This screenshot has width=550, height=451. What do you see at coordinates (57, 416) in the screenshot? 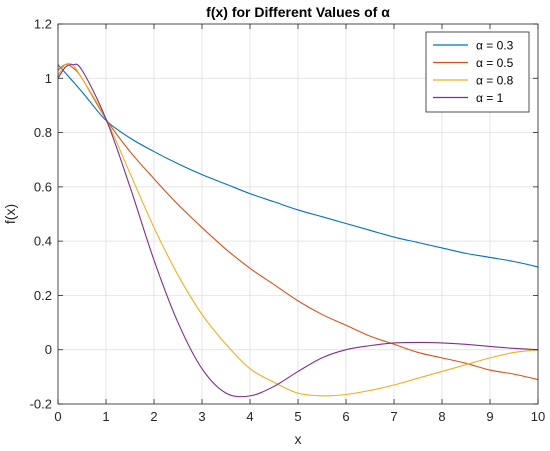
I see `x-tick-label: 0` at bounding box center [57, 416].